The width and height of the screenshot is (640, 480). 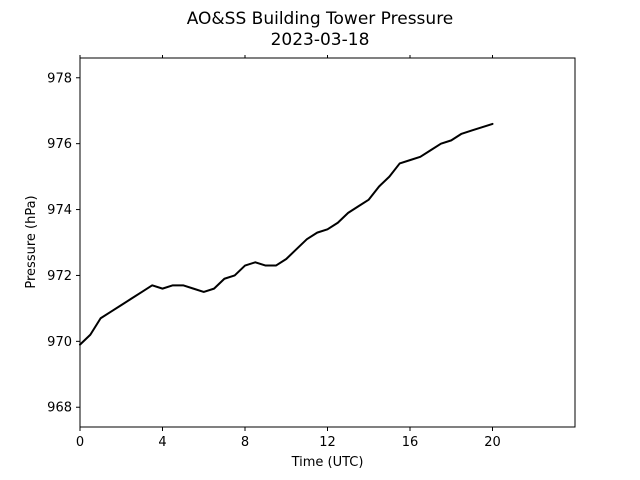 I want to click on y-tick-label: 970, so click(x=59, y=342).